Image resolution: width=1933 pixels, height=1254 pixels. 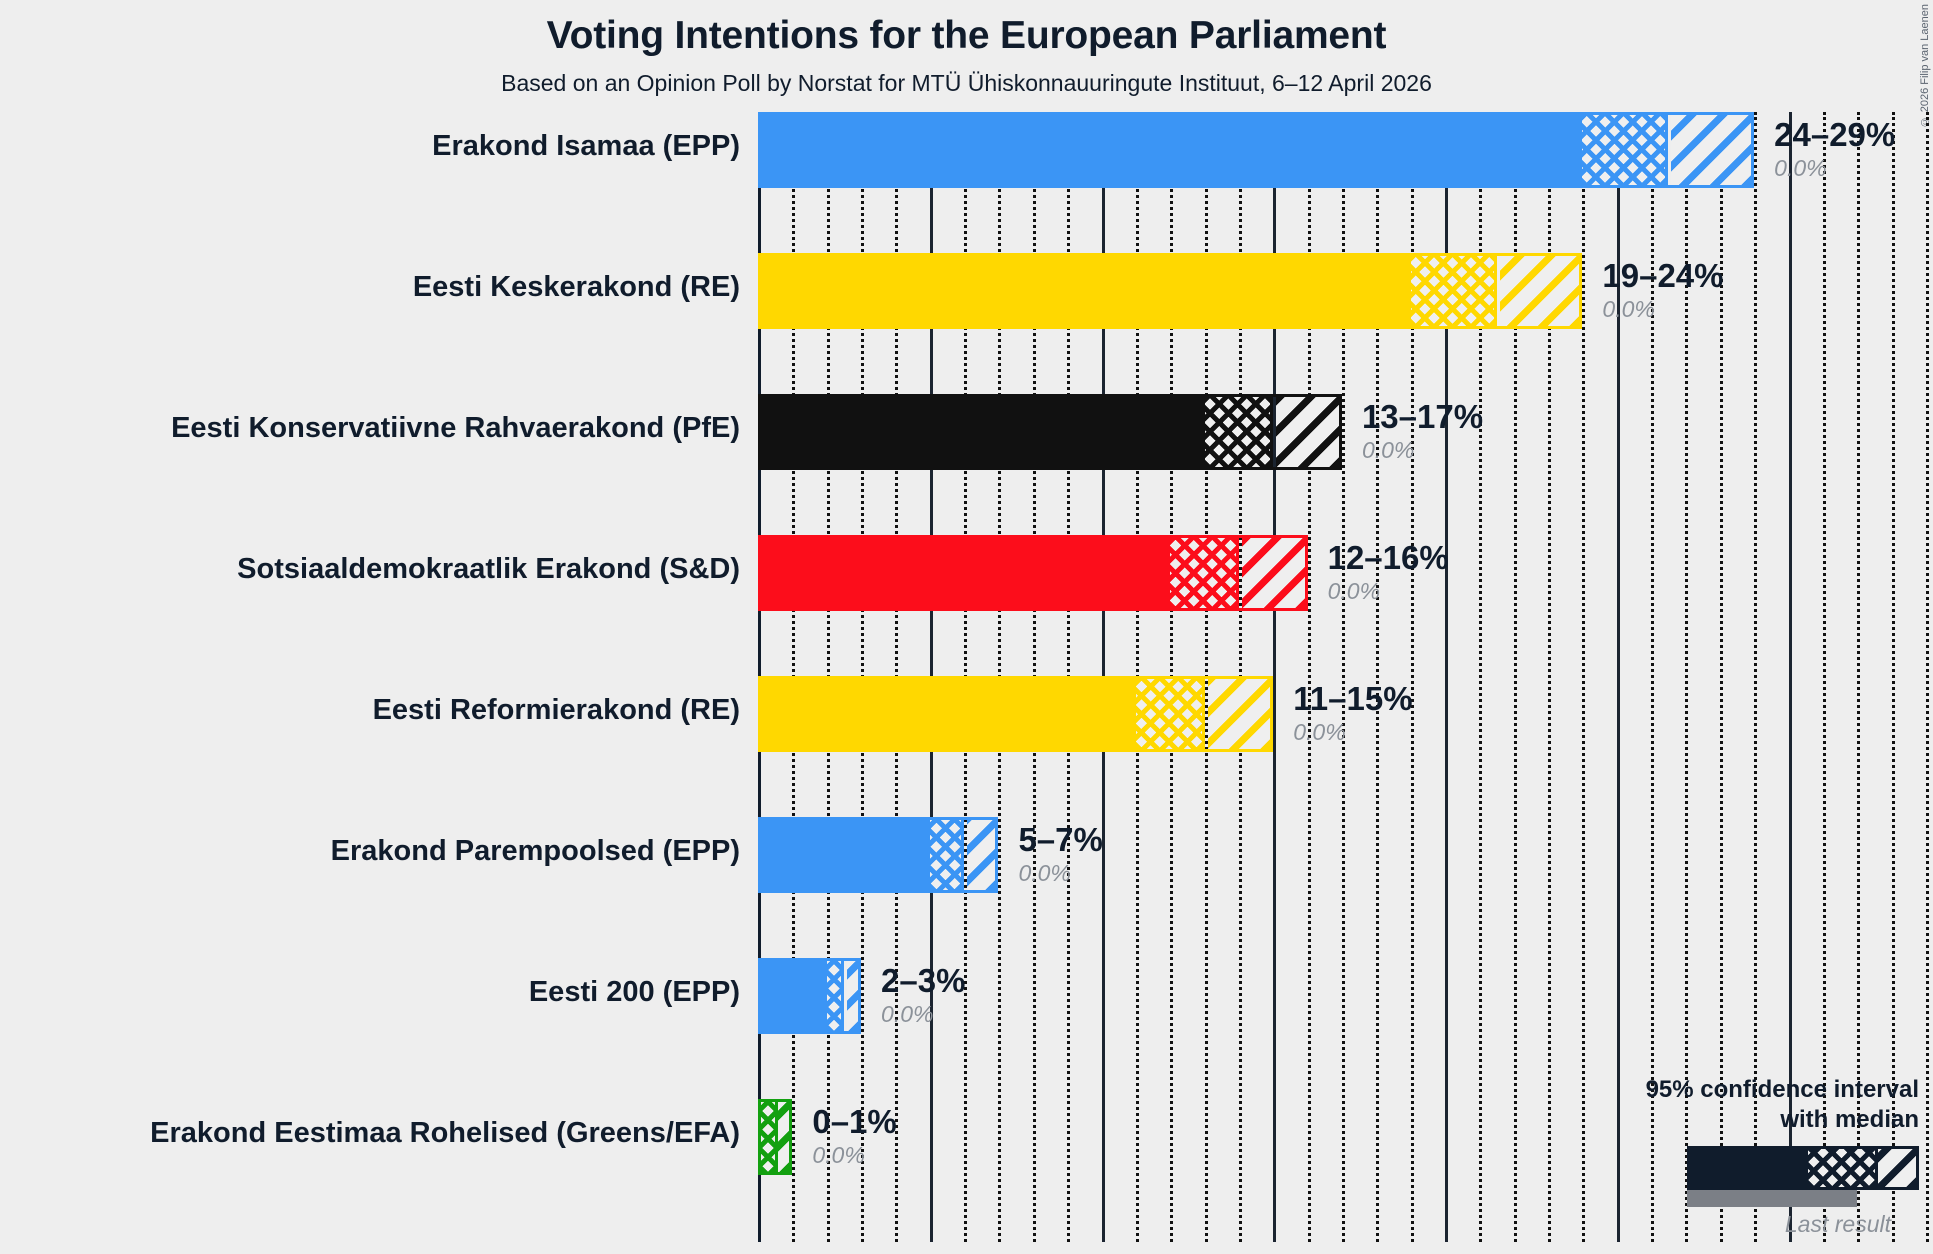 What do you see at coordinates (445, 1133) in the screenshot?
I see `category-label: Erakond Eestimaa Rohelised (Greens/EFA)` at bounding box center [445, 1133].